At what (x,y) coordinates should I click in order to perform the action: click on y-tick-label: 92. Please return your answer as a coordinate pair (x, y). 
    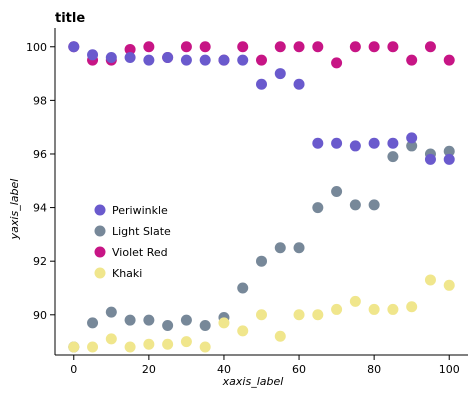
    Looking at the image, I should click on (40, 261).